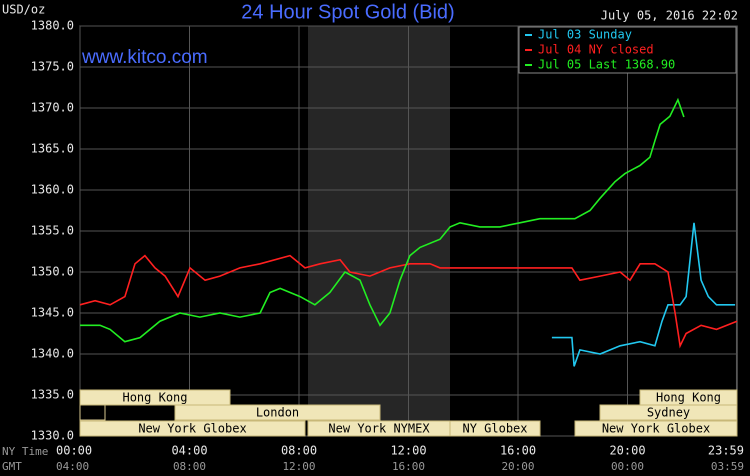 This screenshot has width=750, height=476. What do you see at coordinates (23, 10) in the screenshot?
I see `y-axis-label: USD/oz` at bounding box center [23, 10].